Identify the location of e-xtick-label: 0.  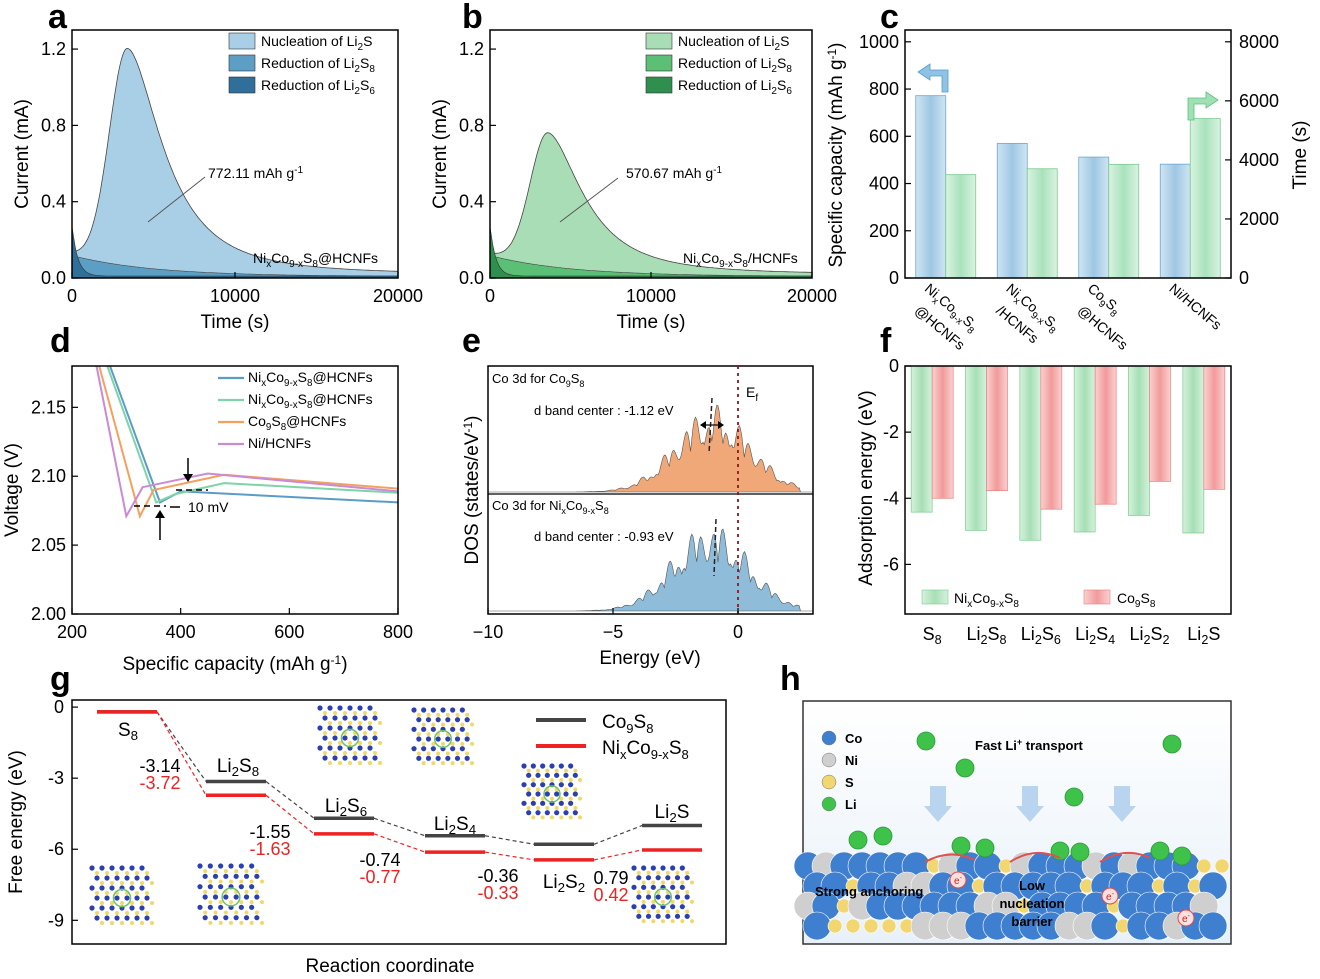
(738, 632).